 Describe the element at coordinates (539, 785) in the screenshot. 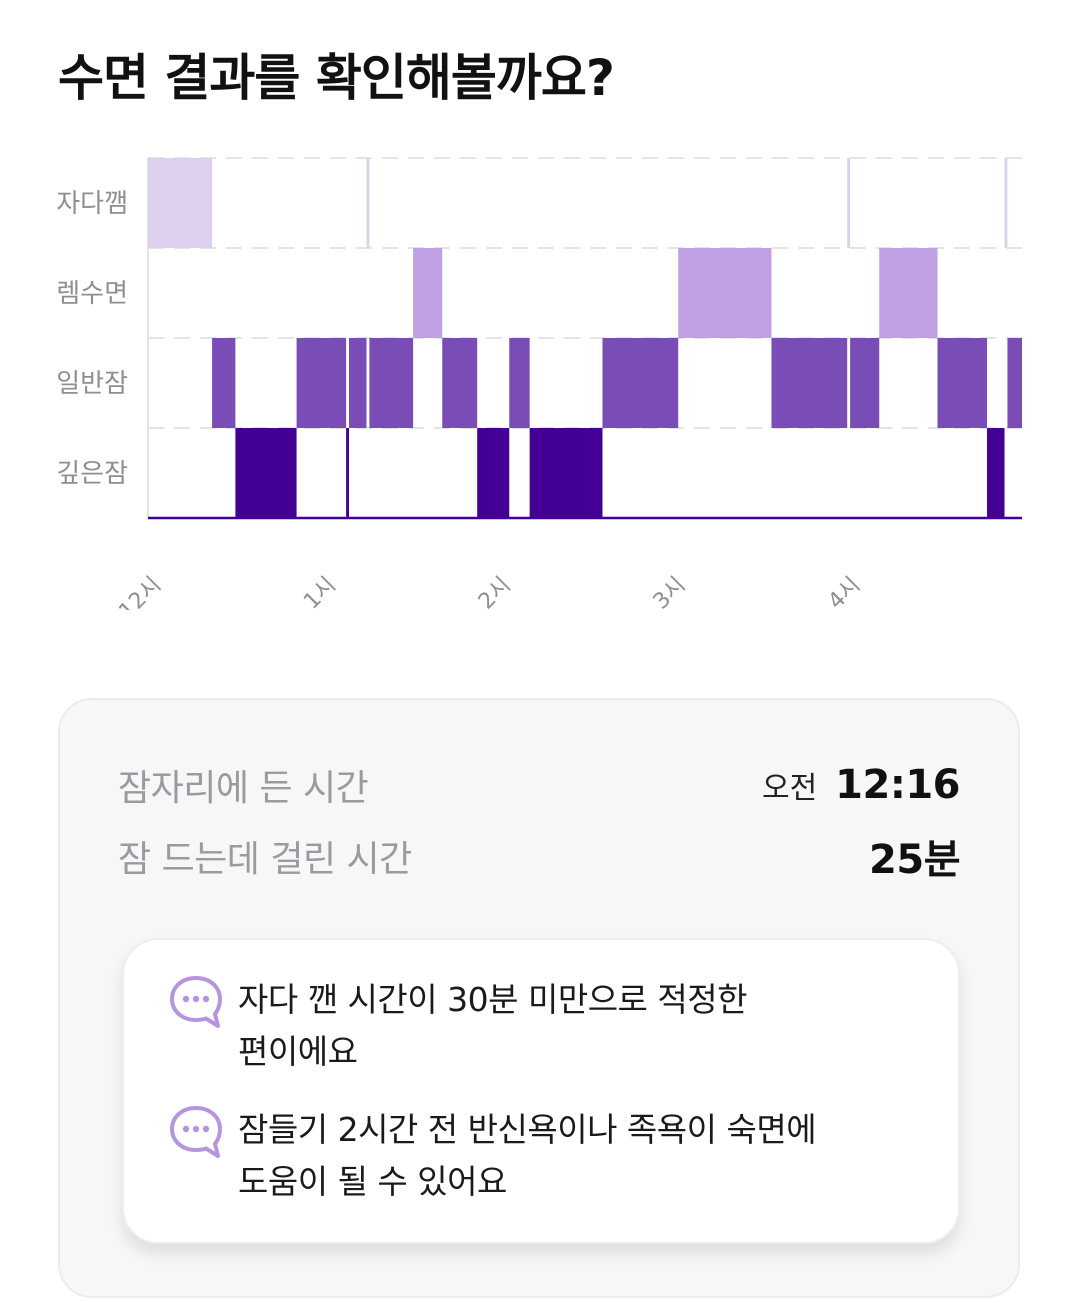

I see `bedtime-row: 잠자리에 든 시간 오전 12:16` at that location.